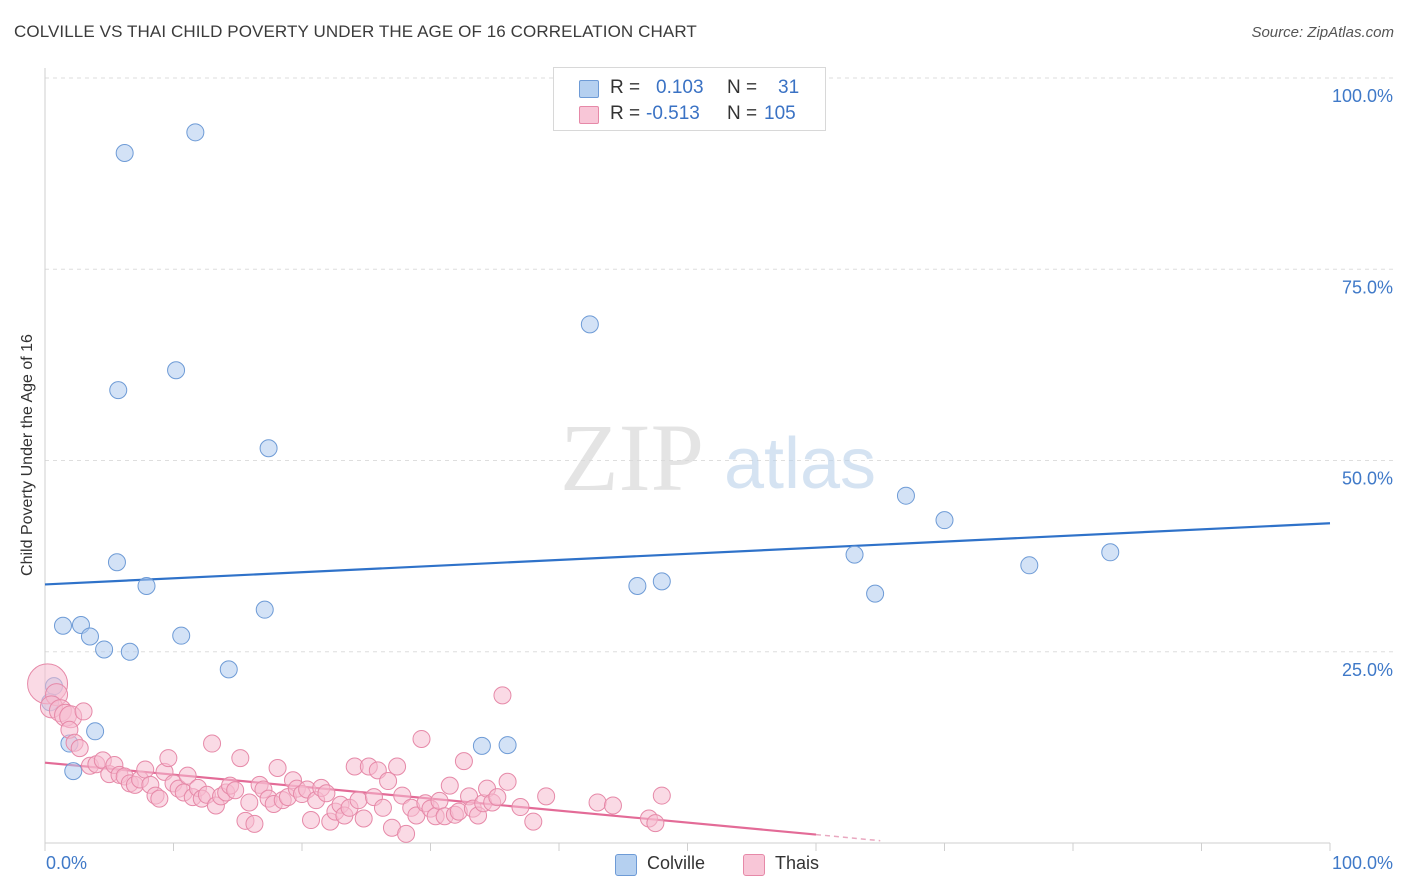 This screenshot has height=892, width=1406. Describe the element at coordinates (680, 87) in the screenshot. I see `legend-r-value: 0.103` at that location.